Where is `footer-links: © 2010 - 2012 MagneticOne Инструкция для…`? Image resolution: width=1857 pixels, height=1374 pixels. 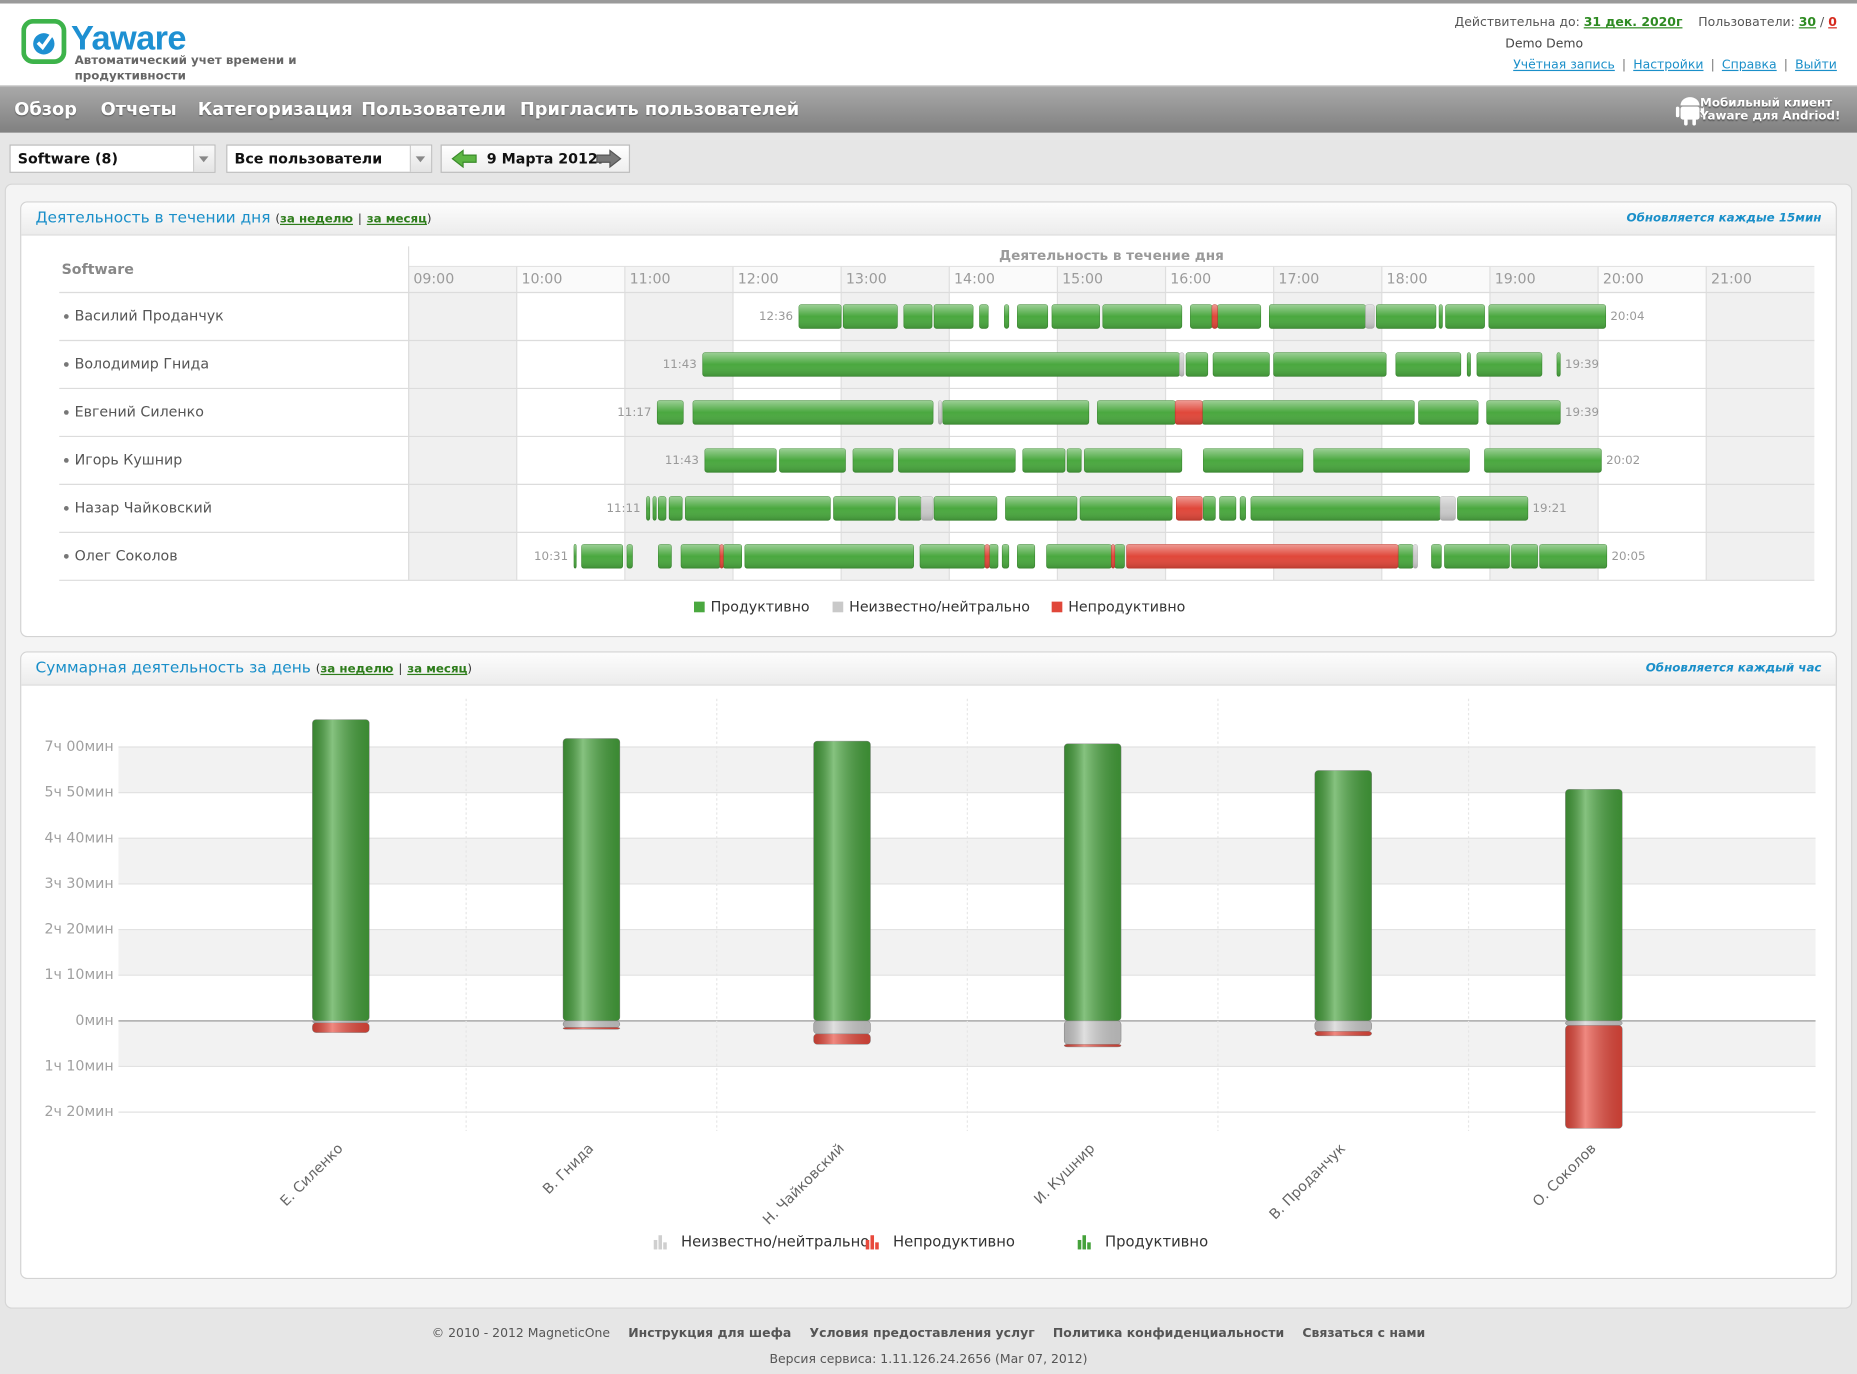 footer-links: © 2010 - 2012 MagneticOne Инструкция для… is located at coordinates (928, 1333).